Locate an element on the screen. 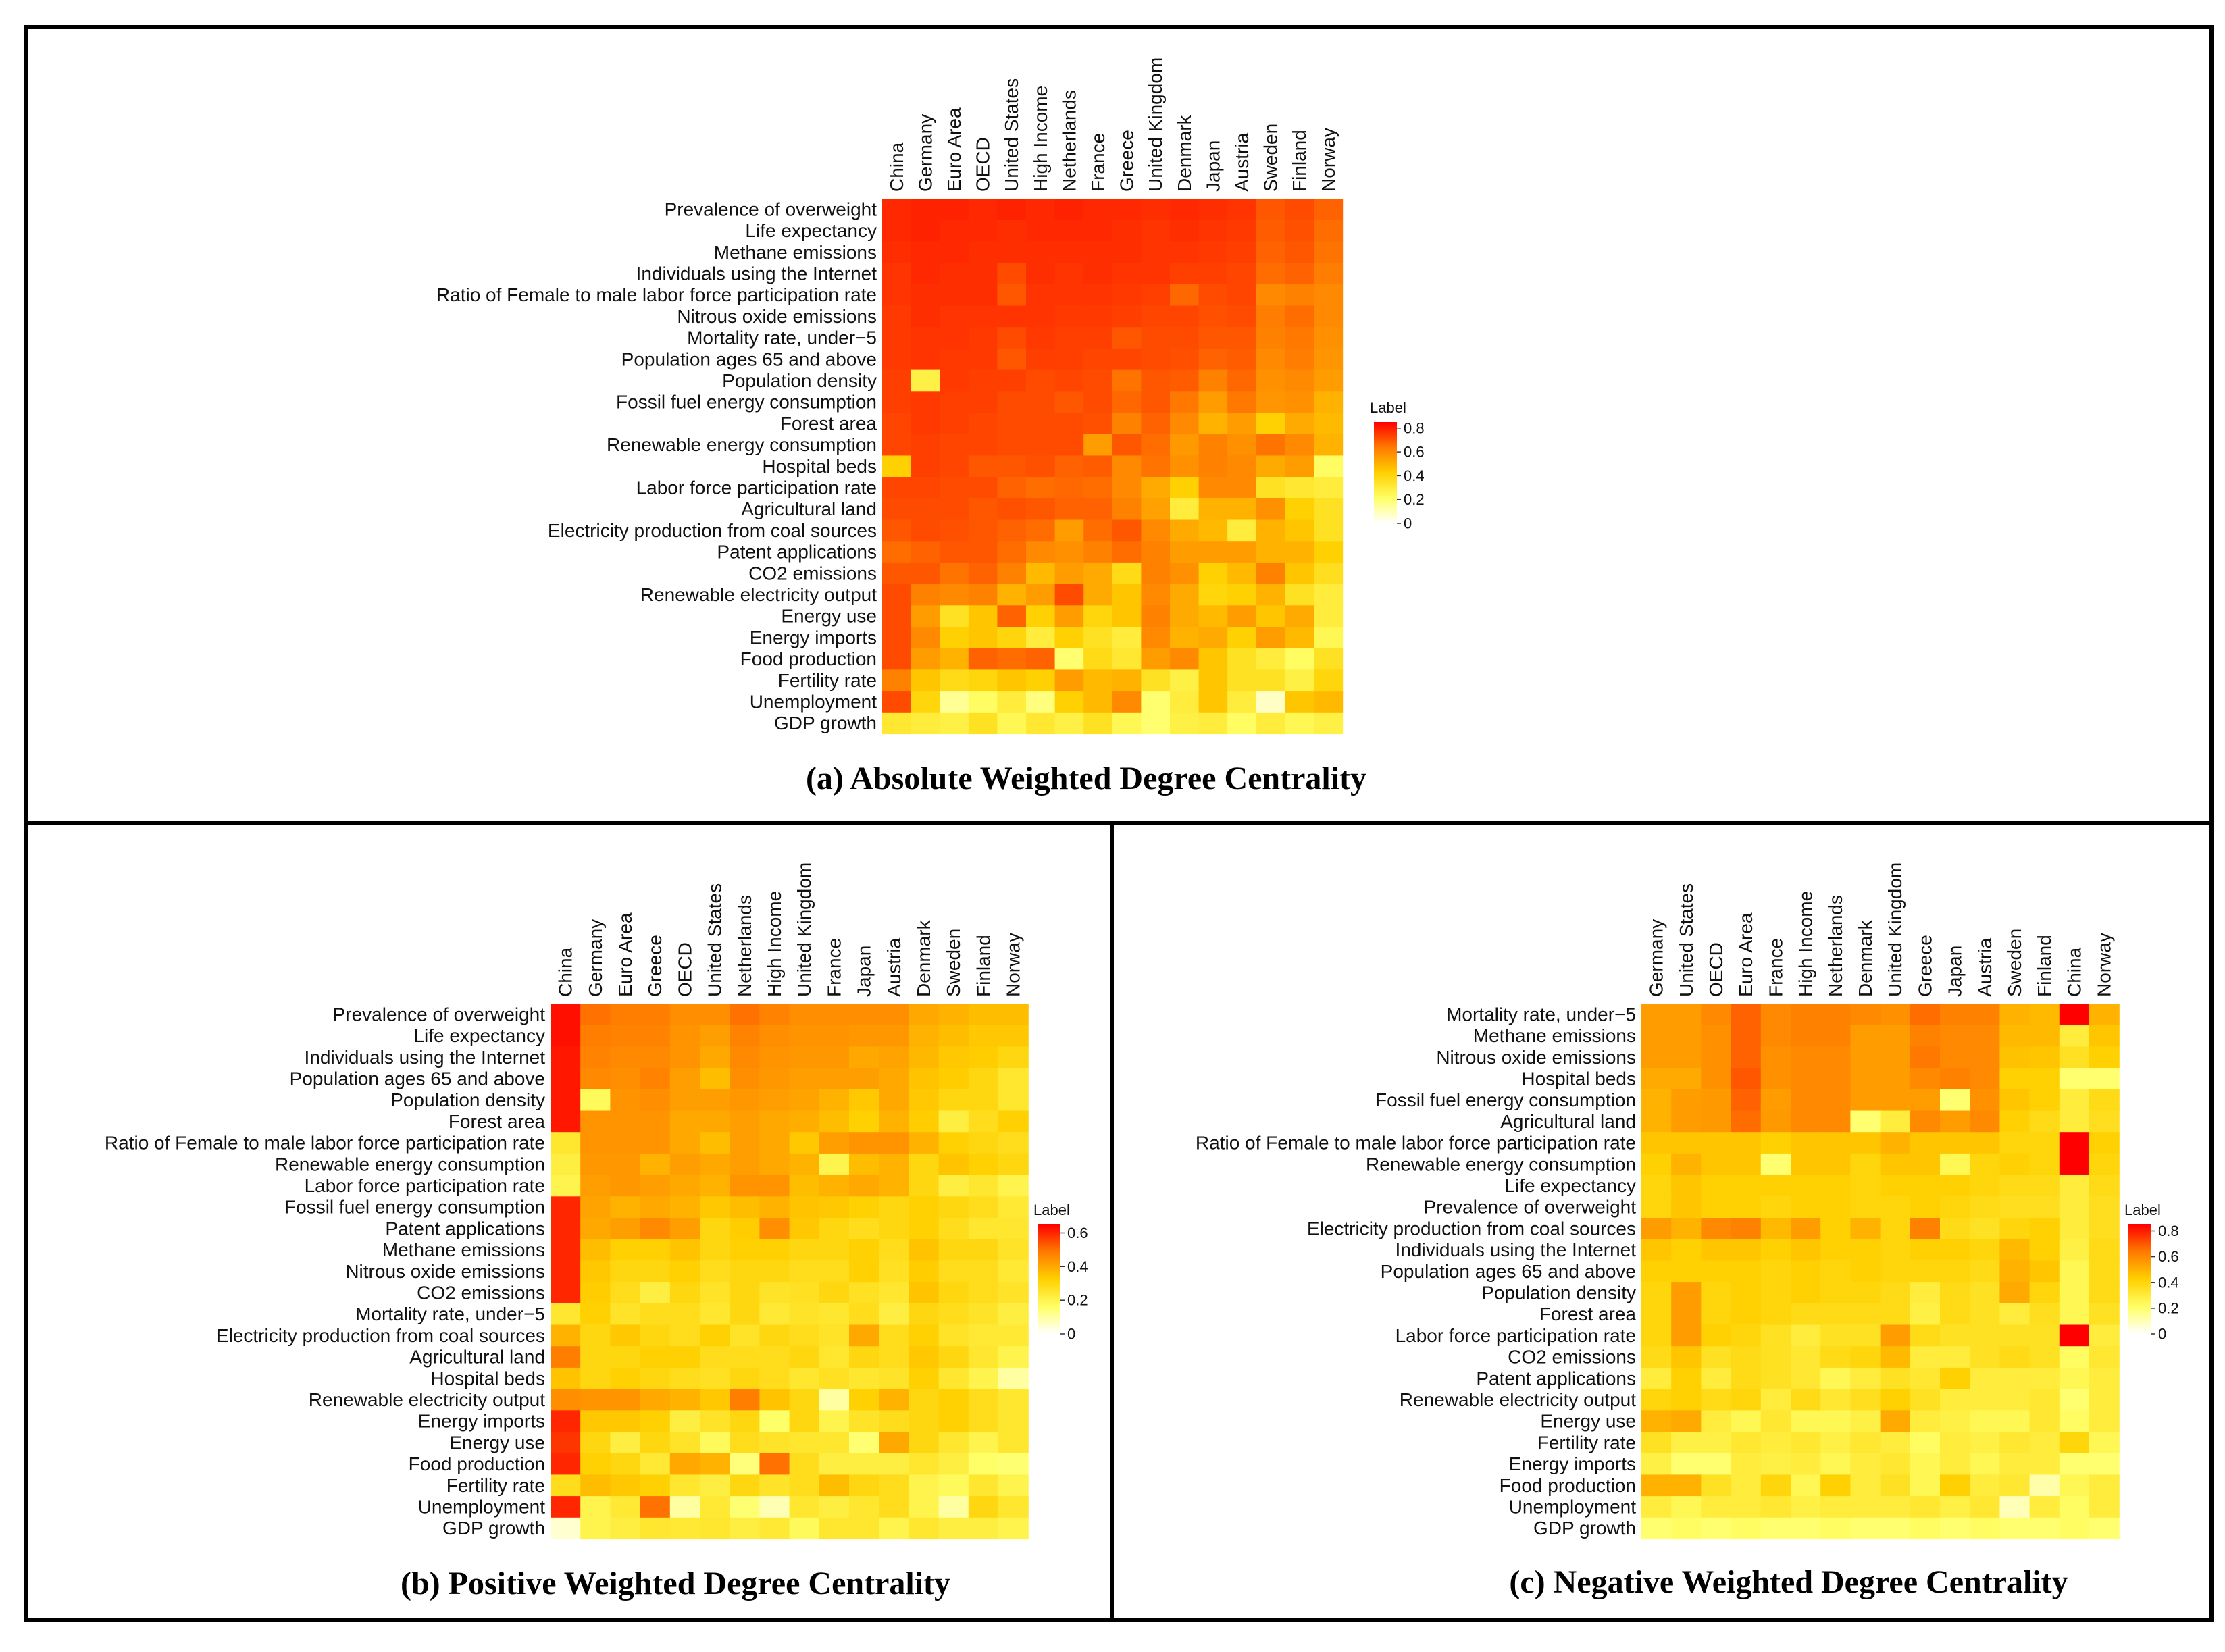 This screenshot has height=1652, width=2225. legend-tick-label: 0.4 is located at coordinates (1414, 476).